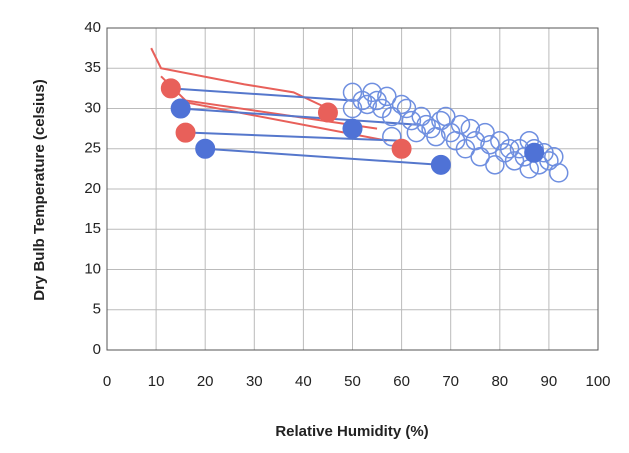 The image size is (629, 453). What do you see at coordinates (92, 268) in the screenshot?
I see `y-tick-label: 10` at bounding box center [92, 268].